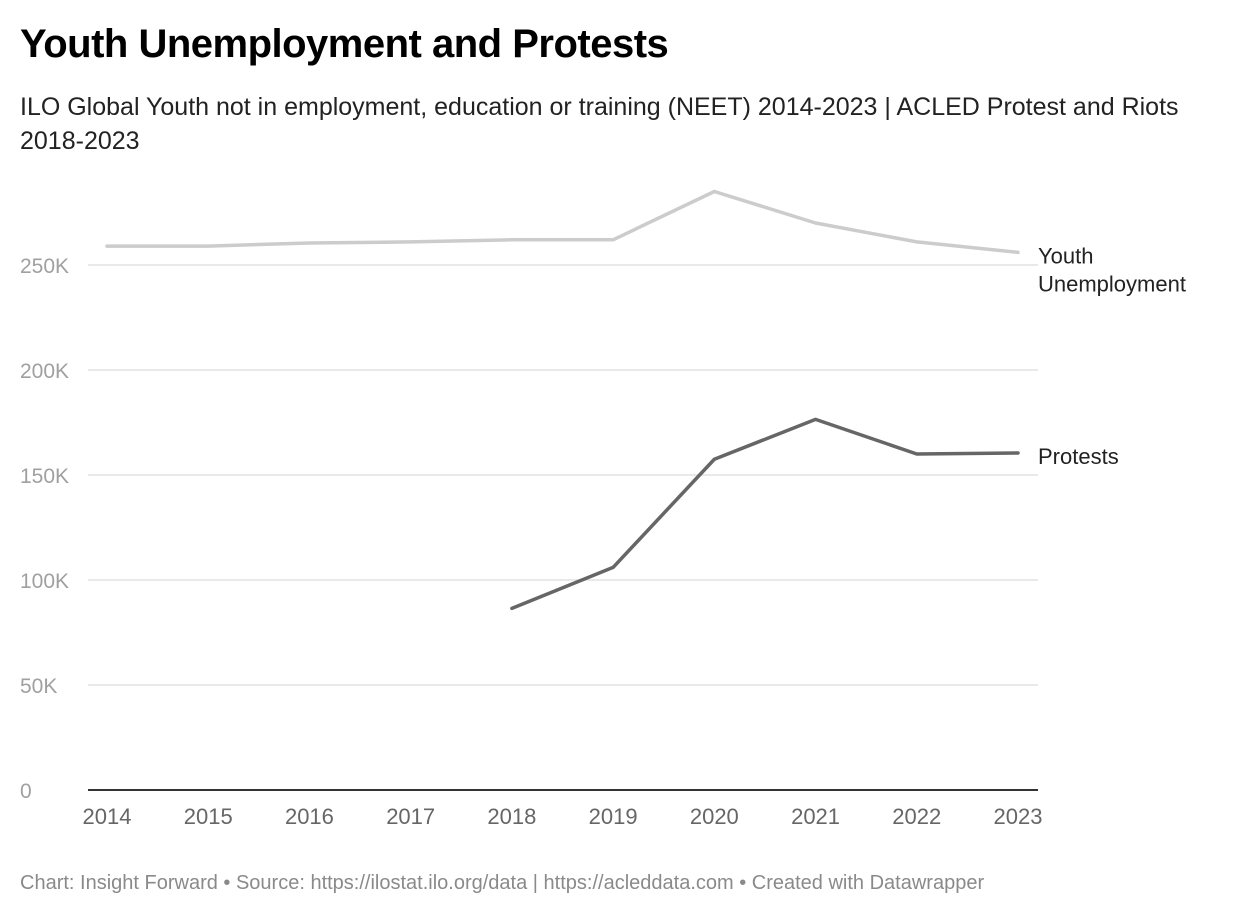 This screenshot has height=921, width=1240. What do you see at coordinates (613, 816) in the screenshot?
I see `x-tick-label: 2019` at bounding box center [613, 816].